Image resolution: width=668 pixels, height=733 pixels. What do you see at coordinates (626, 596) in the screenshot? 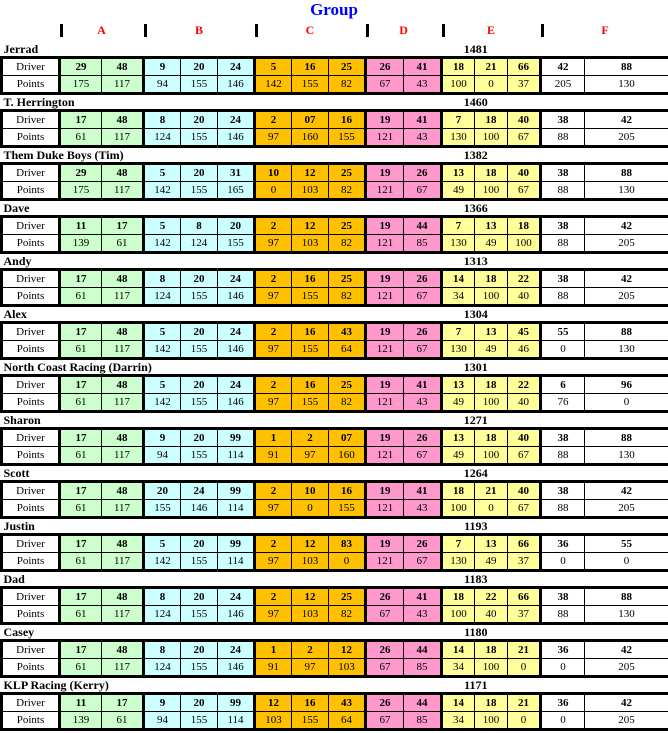
I see `driver-cell: 88` at bounding box center [626, 596].